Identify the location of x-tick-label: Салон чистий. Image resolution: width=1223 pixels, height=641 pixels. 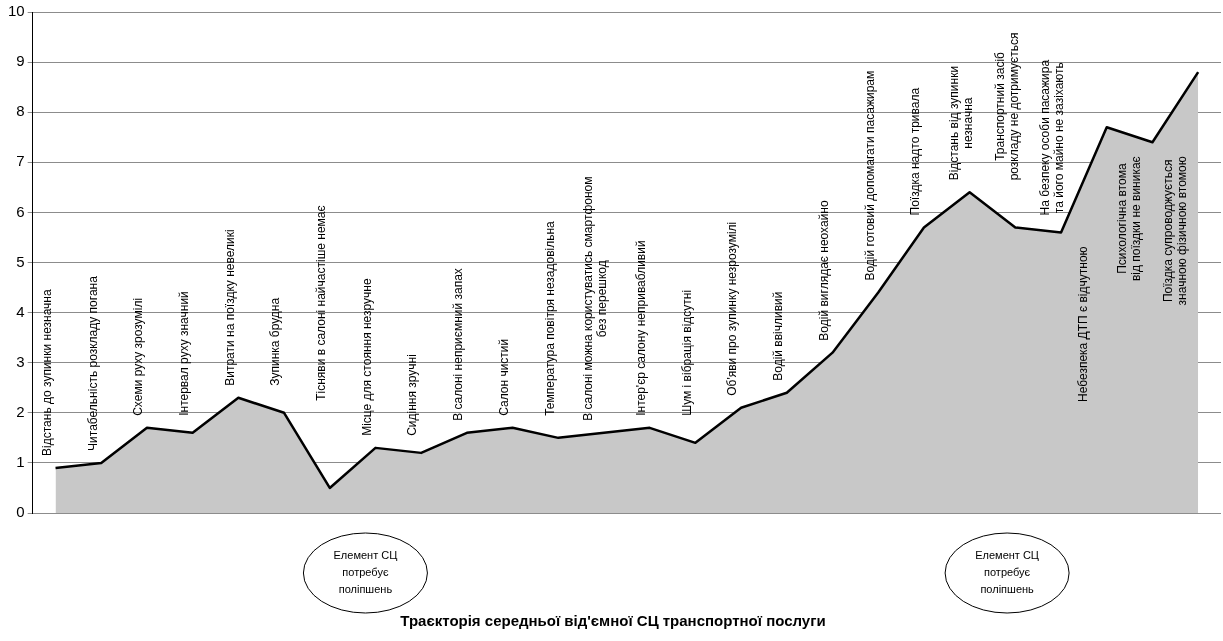
(503, 377).